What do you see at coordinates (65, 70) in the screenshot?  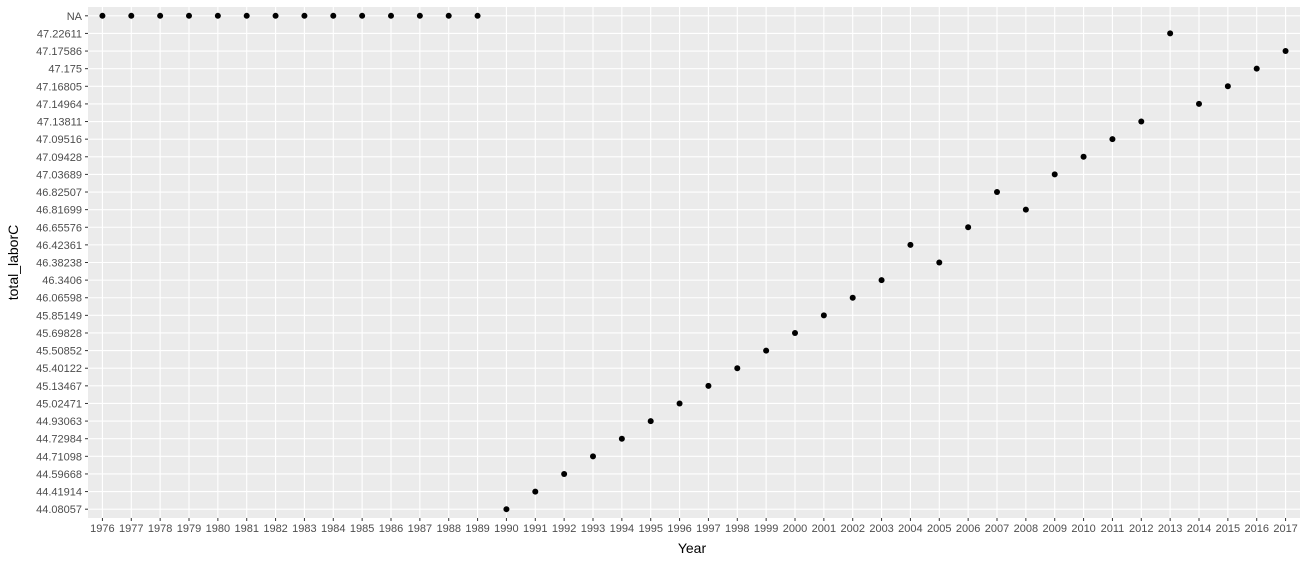 I see `y-tick-label: 47.175` at bounding box center [65, 70].